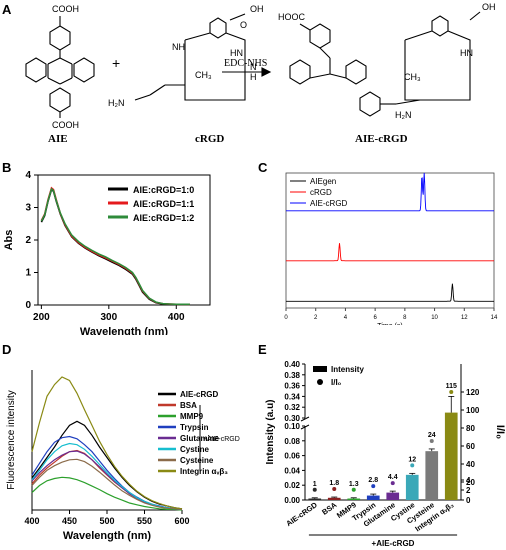  I want to click on reagent-label: EDC-NHS, so click(245, 63).